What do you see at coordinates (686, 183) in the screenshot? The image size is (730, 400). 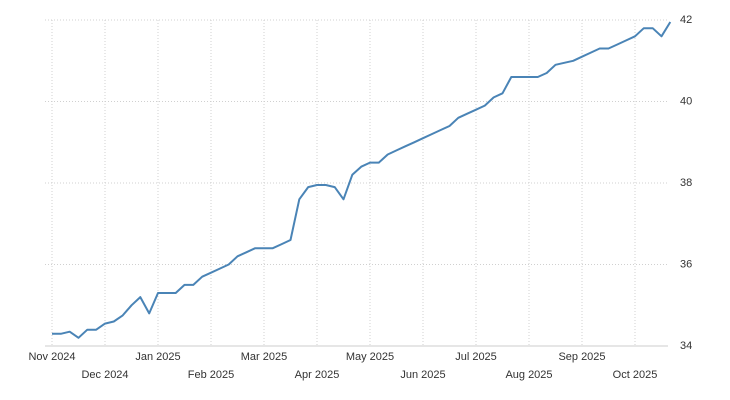 I see `y-tick-label: 38` at bounding box center [686, 183].